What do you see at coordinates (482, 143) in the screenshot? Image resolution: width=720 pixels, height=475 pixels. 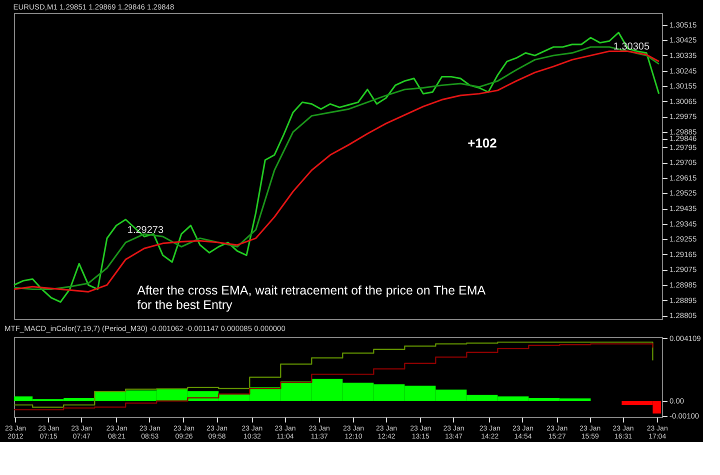 I see `annotation: +102` at bounding box center [482, 143].